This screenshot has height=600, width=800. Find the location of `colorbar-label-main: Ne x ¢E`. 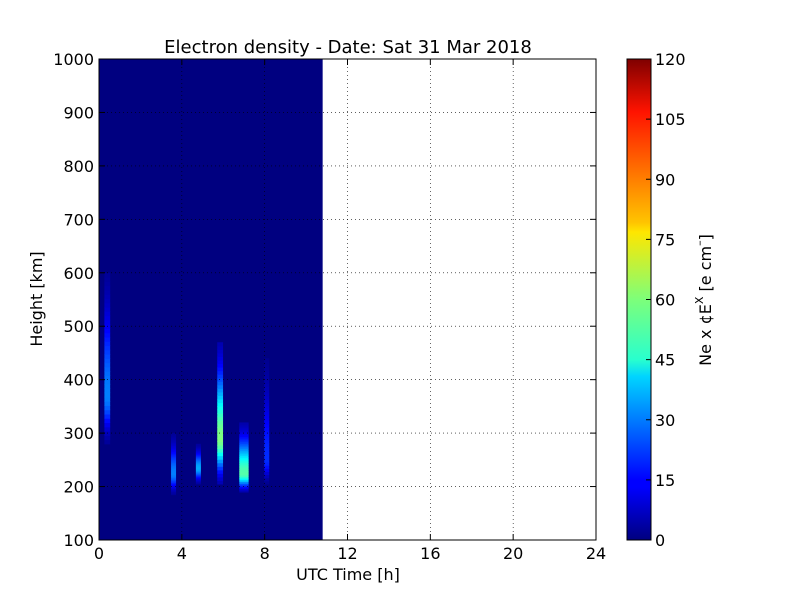

colorbar-label-main: Ne x ¢E is located at coordinates (705, 335).